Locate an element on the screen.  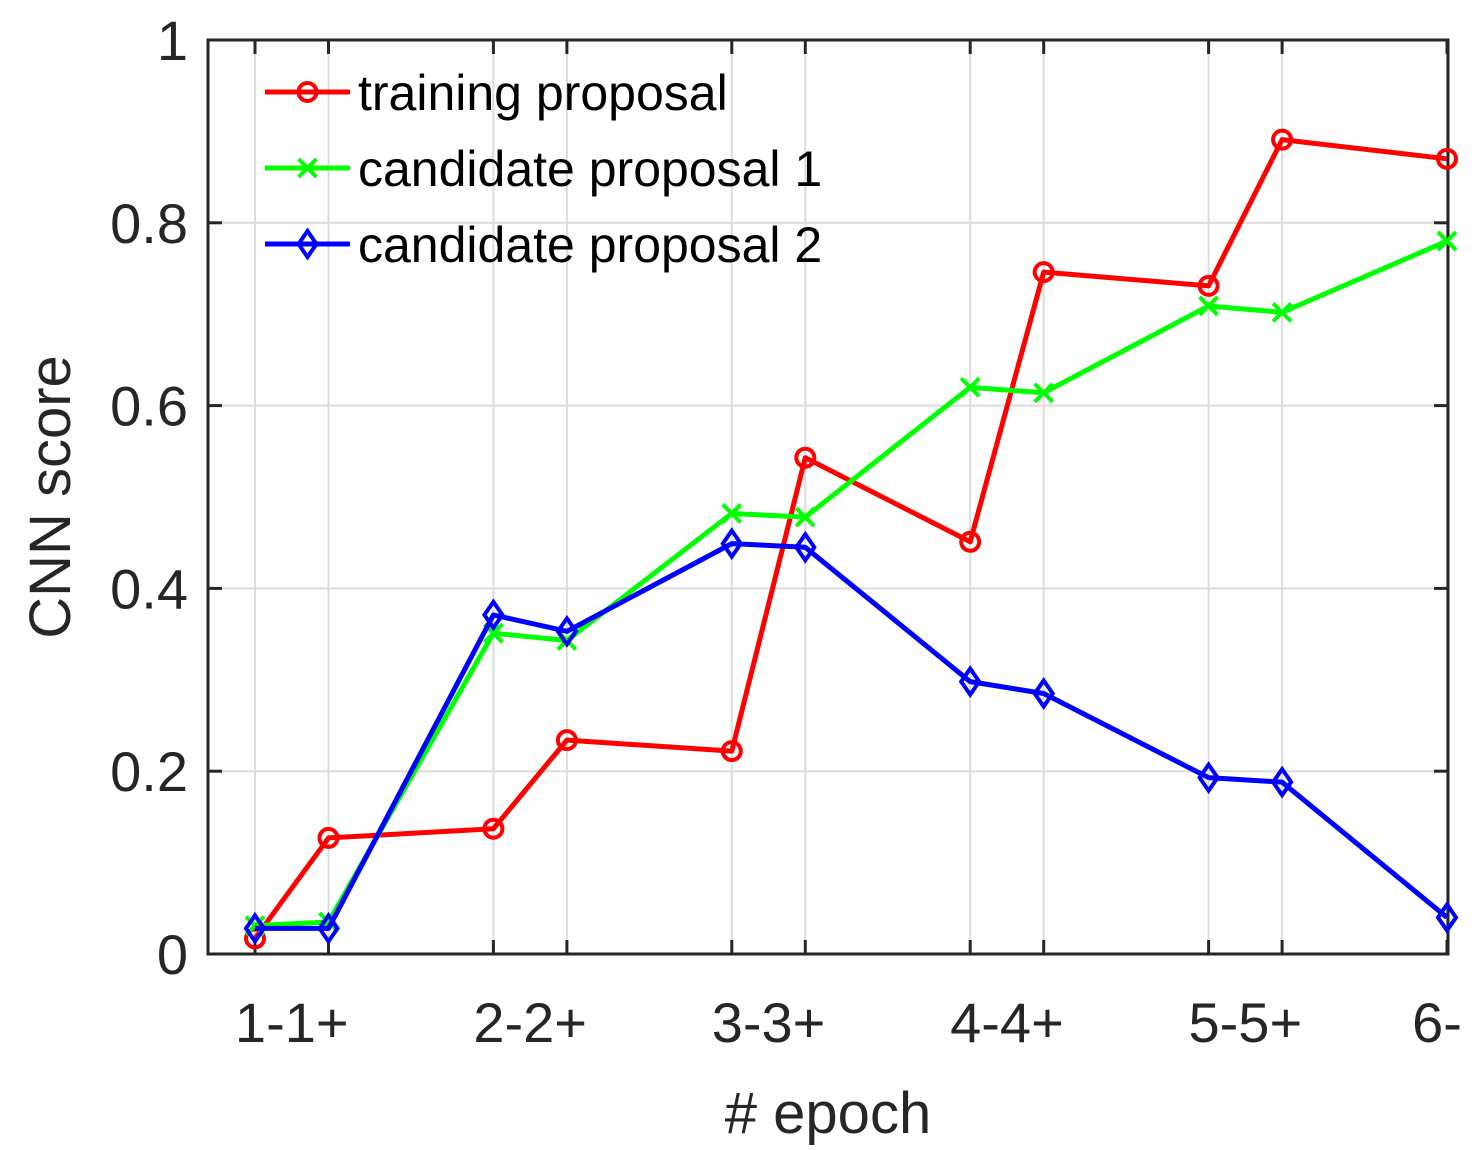
x-axis-label: # epoch is located at coordinates (828, 1113).